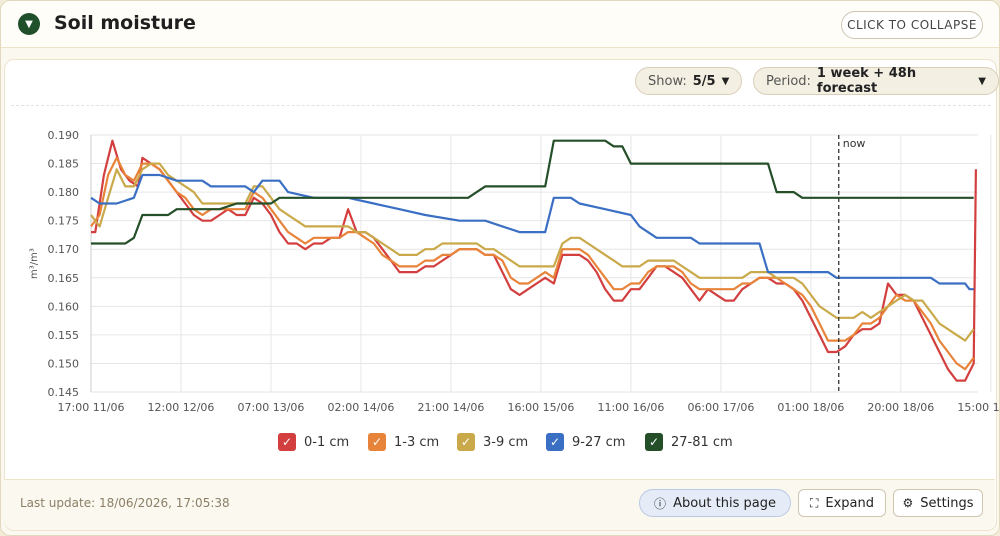 The height and width of the screenshot is (536, 1000). Describe the element at coordinates (271, 407) in the screenshot. I see `x-tick-label: 07:00 13/06` at that location.